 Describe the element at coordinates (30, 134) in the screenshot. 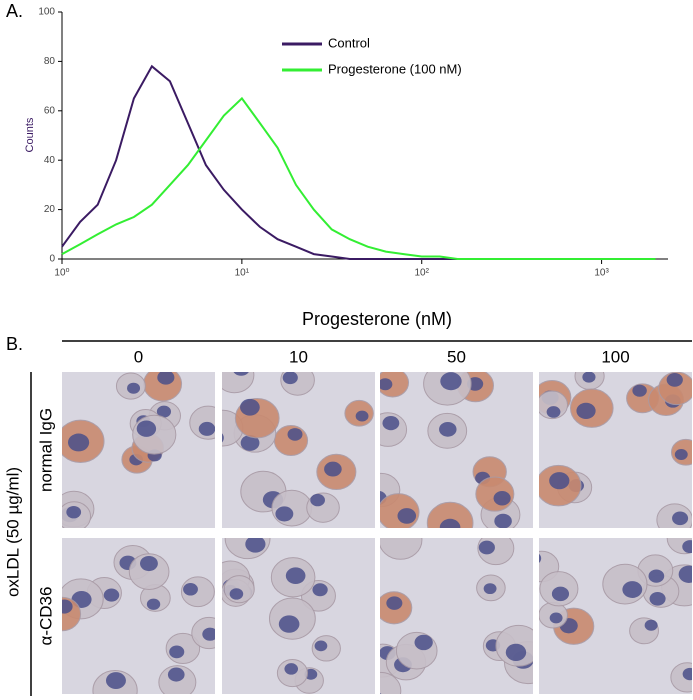

I see `y-axis-label: Counts` at that location.